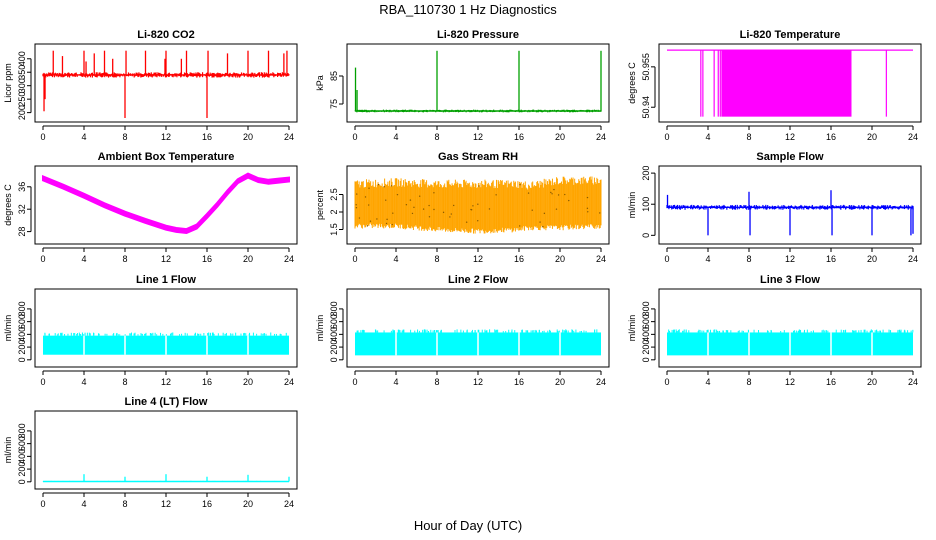 This screenshot has height=540, width=936. Describe the element at coordinates (8, 205) in the screenshot. I see `y-axis-label: degrees C` at that location.